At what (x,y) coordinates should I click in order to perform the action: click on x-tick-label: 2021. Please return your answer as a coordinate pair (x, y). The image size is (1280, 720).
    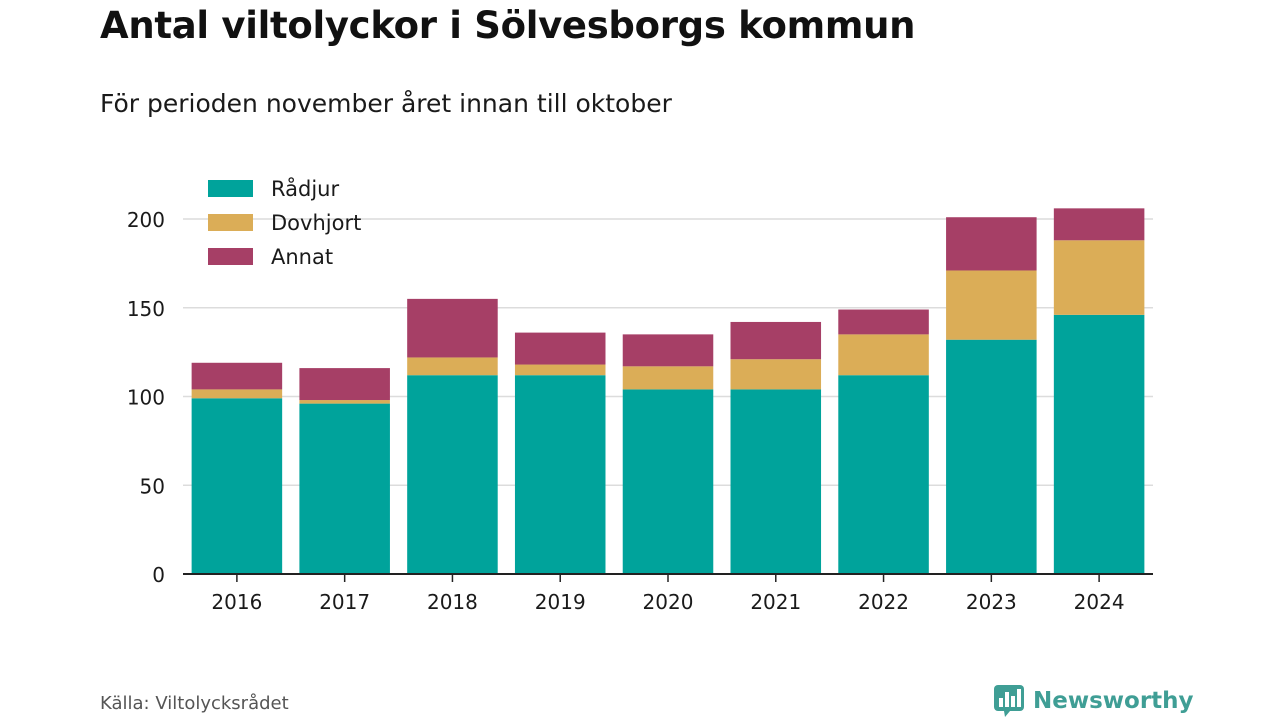
    Looking at the image, I should click on (775, 602).